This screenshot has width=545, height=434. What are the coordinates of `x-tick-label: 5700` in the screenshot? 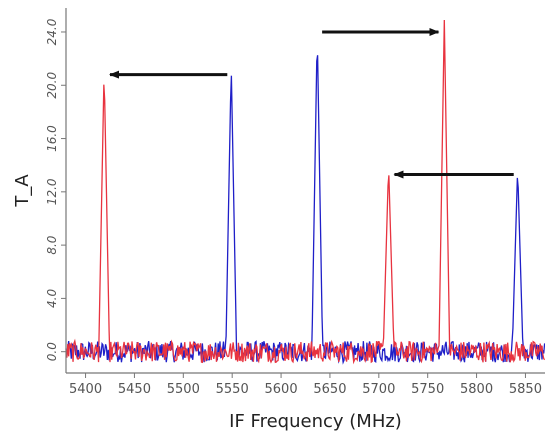 It's located at (378, 389).